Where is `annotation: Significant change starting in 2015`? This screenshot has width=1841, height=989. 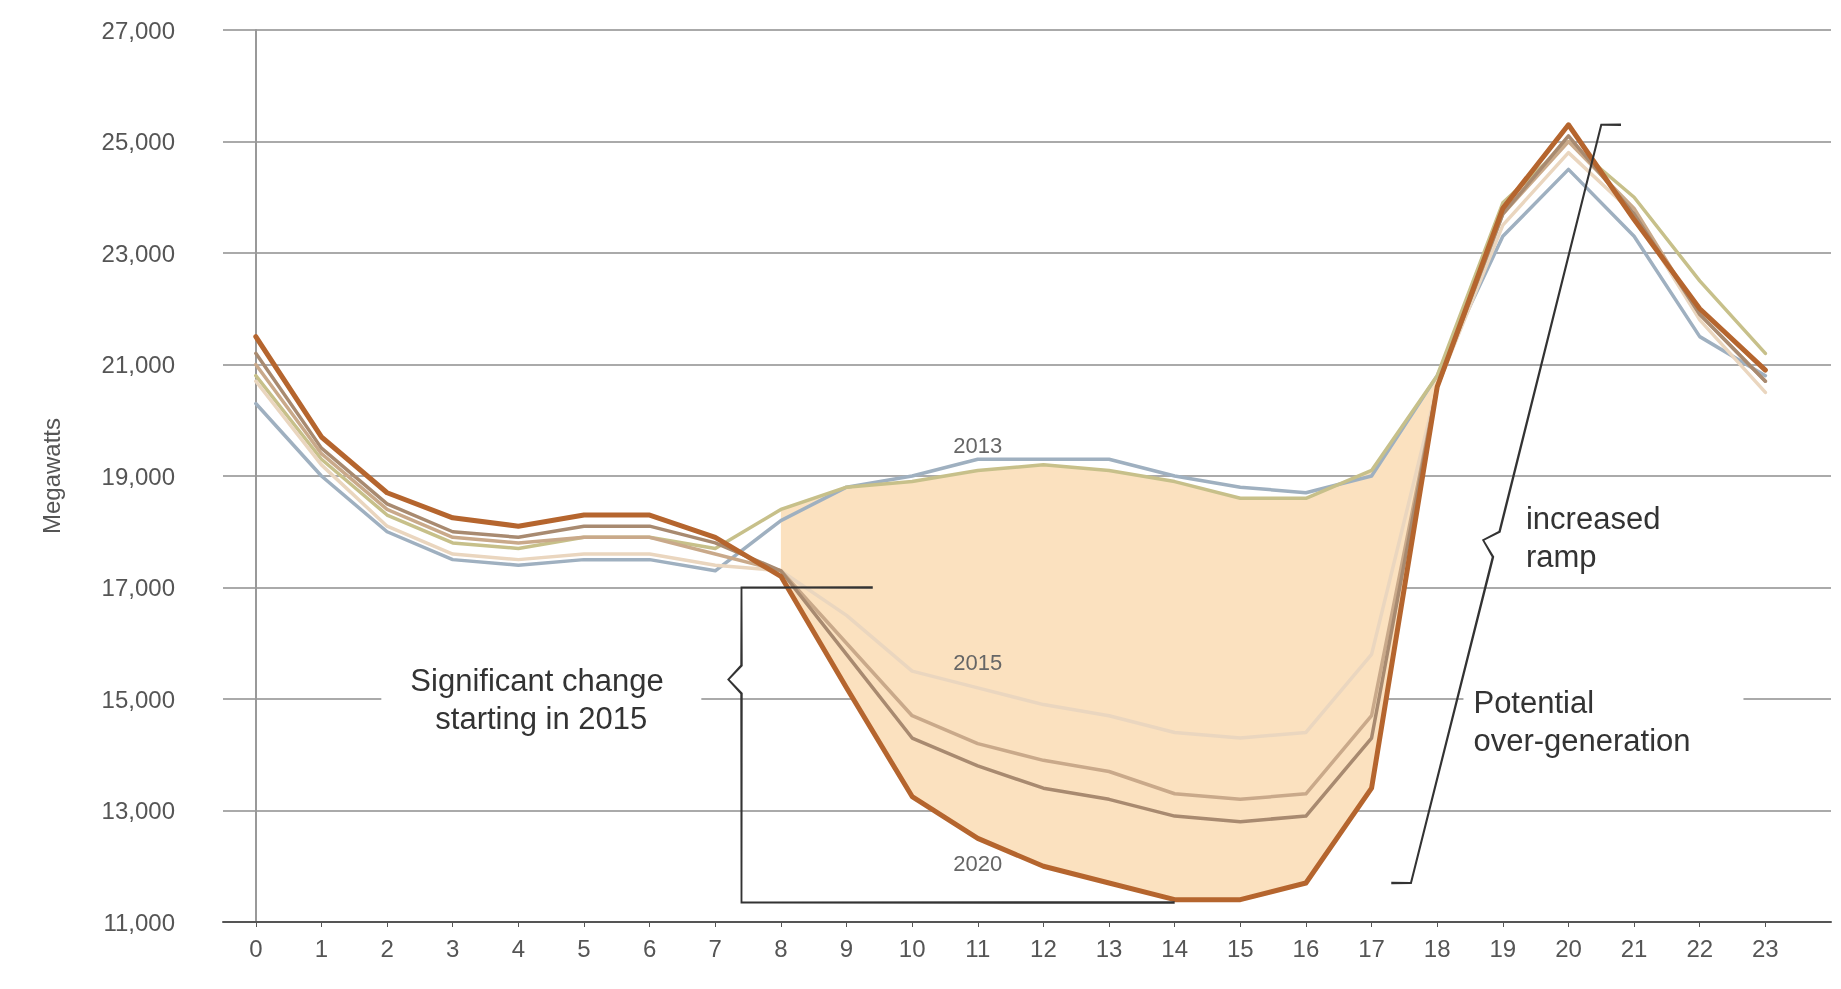 annotation: Significant change starting in 2015 is located at coordinates (541, 699).